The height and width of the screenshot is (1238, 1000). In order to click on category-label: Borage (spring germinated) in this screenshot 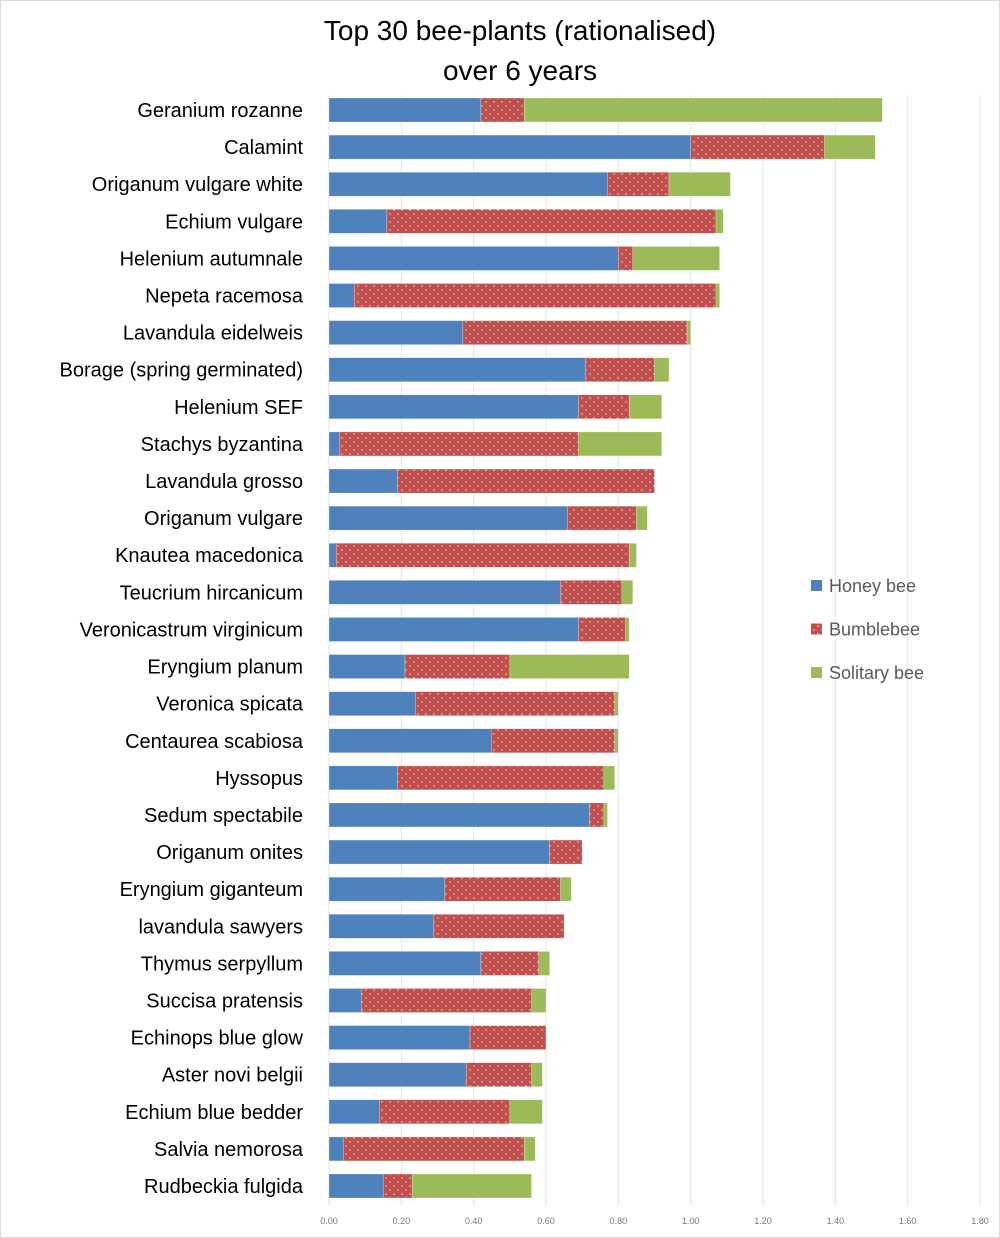, I will do `click(181, 371)`.